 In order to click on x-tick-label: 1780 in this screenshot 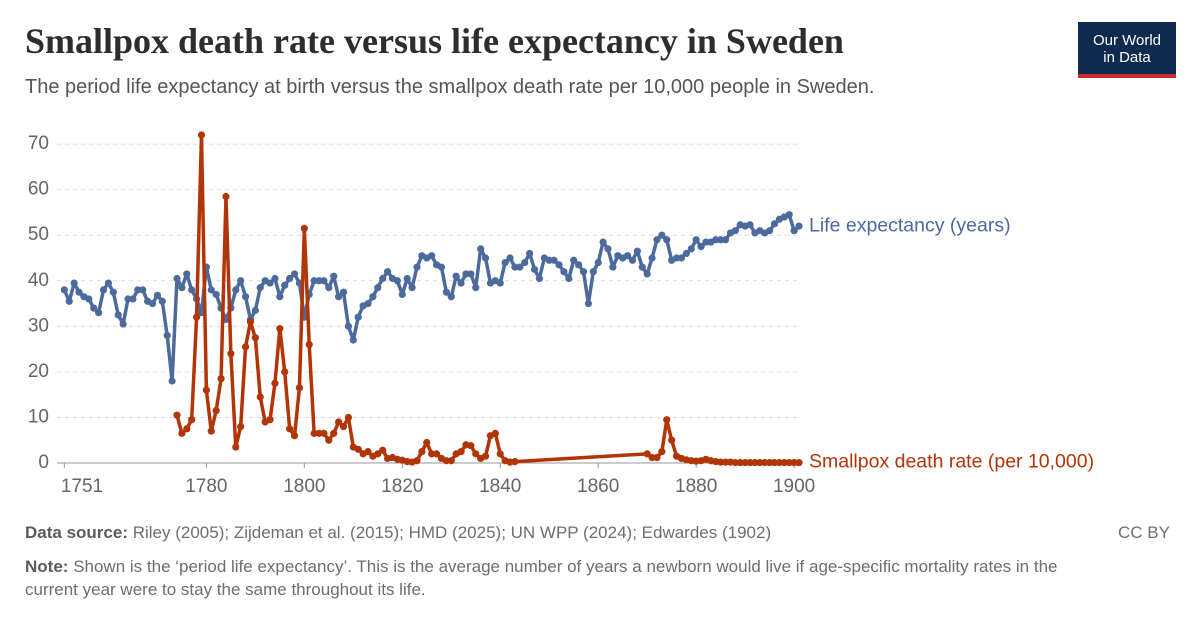, I will do `click(206, 486)`.